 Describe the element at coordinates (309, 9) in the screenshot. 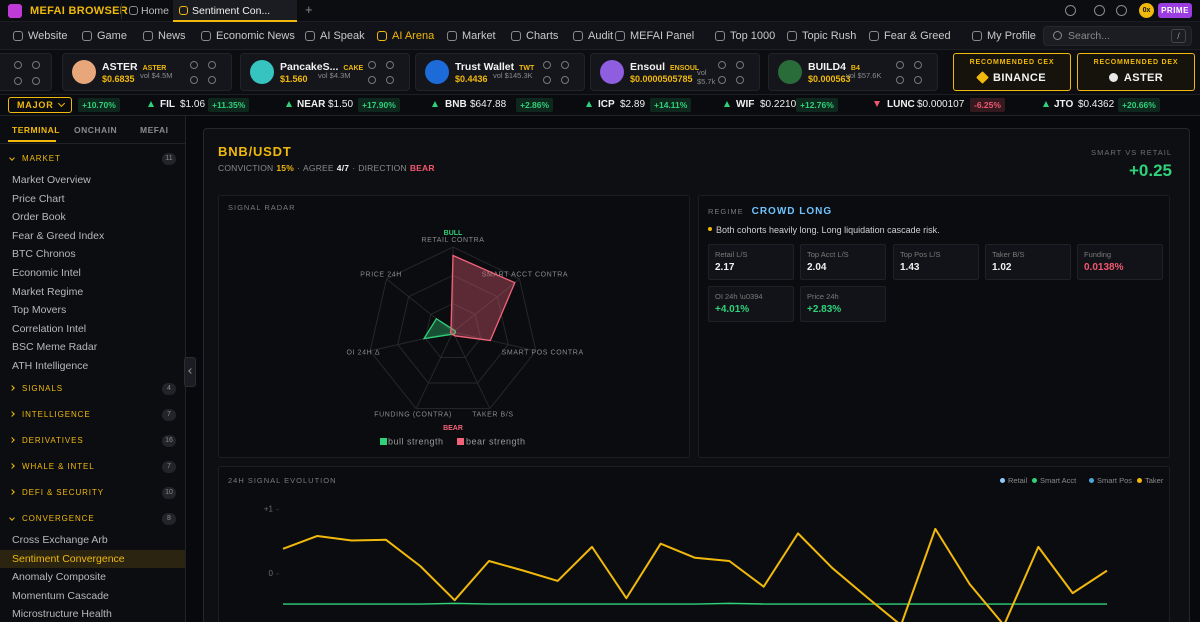

I see `new-tab: +` at that location.